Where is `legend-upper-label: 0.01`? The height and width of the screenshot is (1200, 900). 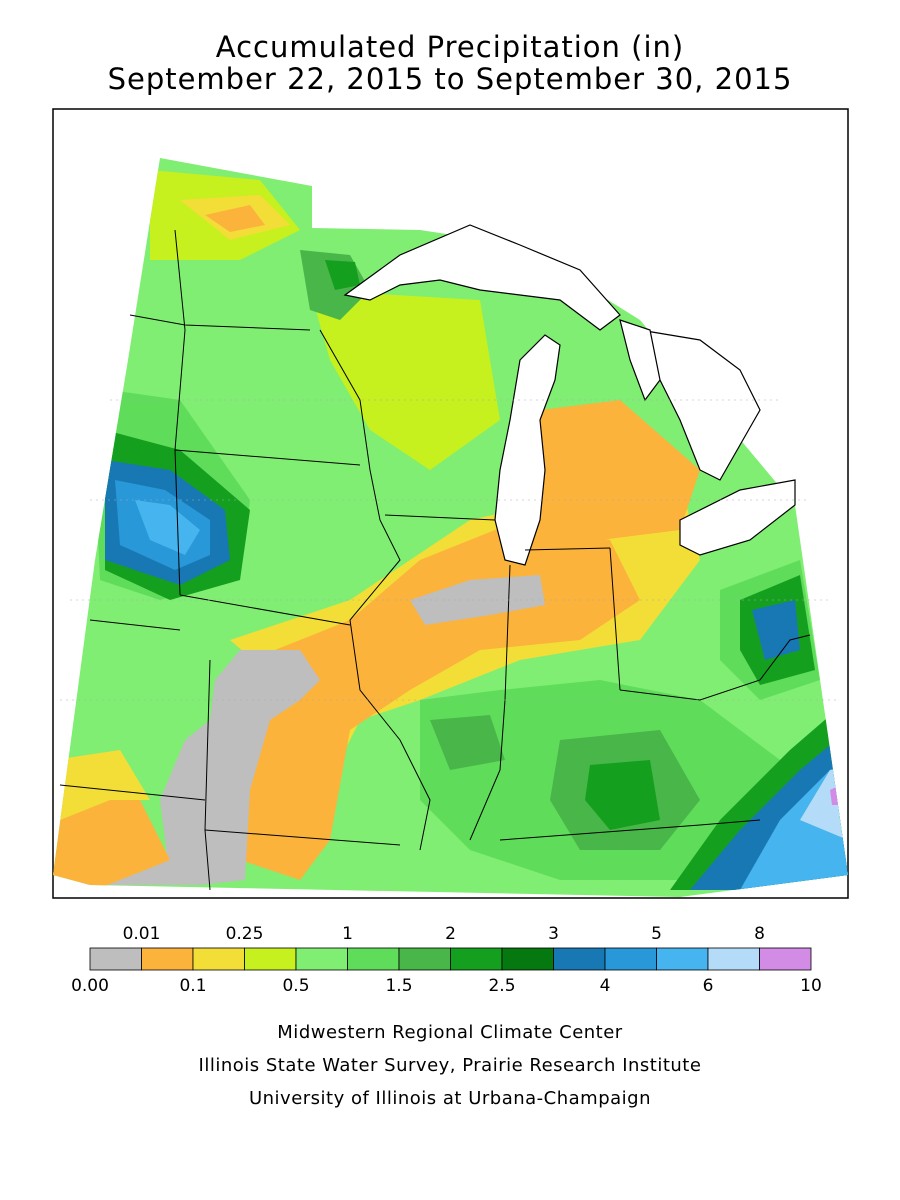 legend-upper-label: 0.01 is located at coordinates (142, 934).